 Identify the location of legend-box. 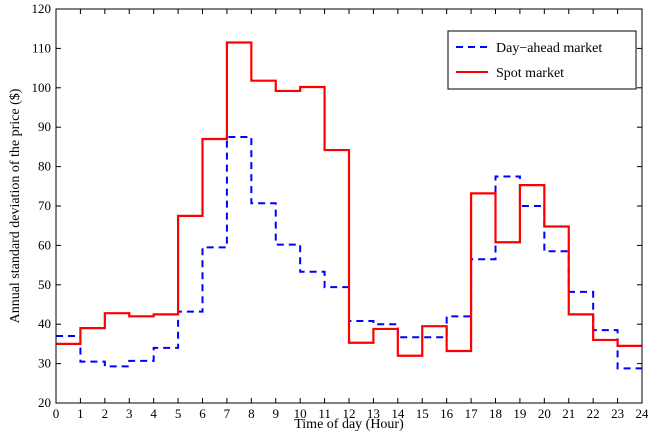
(542, 60).